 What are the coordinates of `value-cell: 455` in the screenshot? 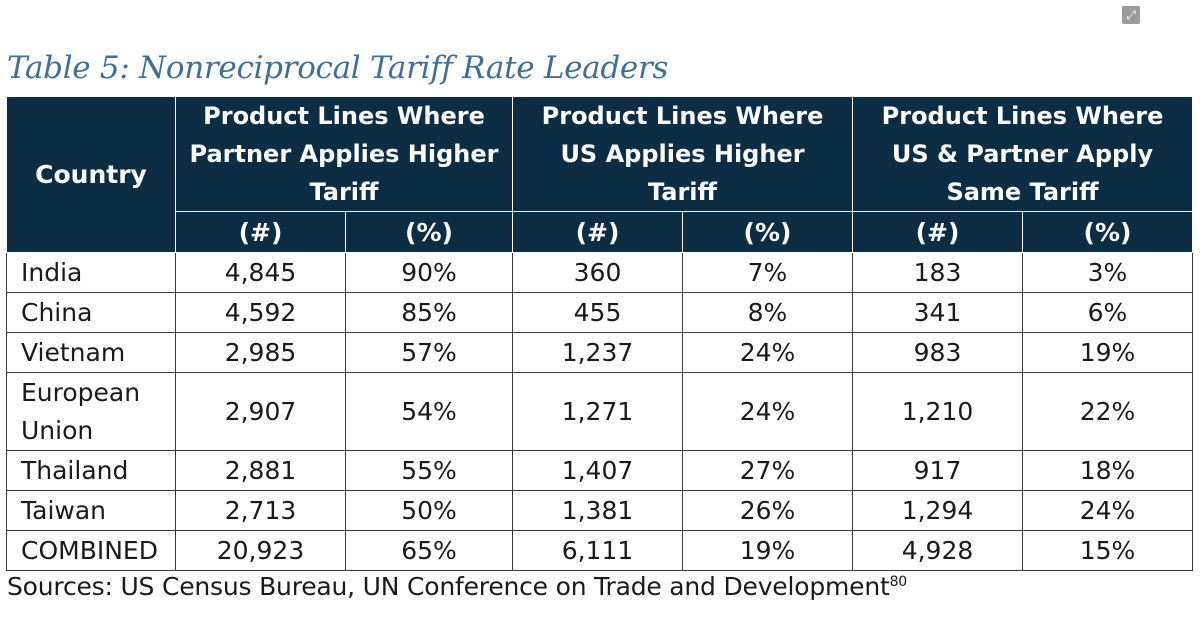 It's located at (597, 312).